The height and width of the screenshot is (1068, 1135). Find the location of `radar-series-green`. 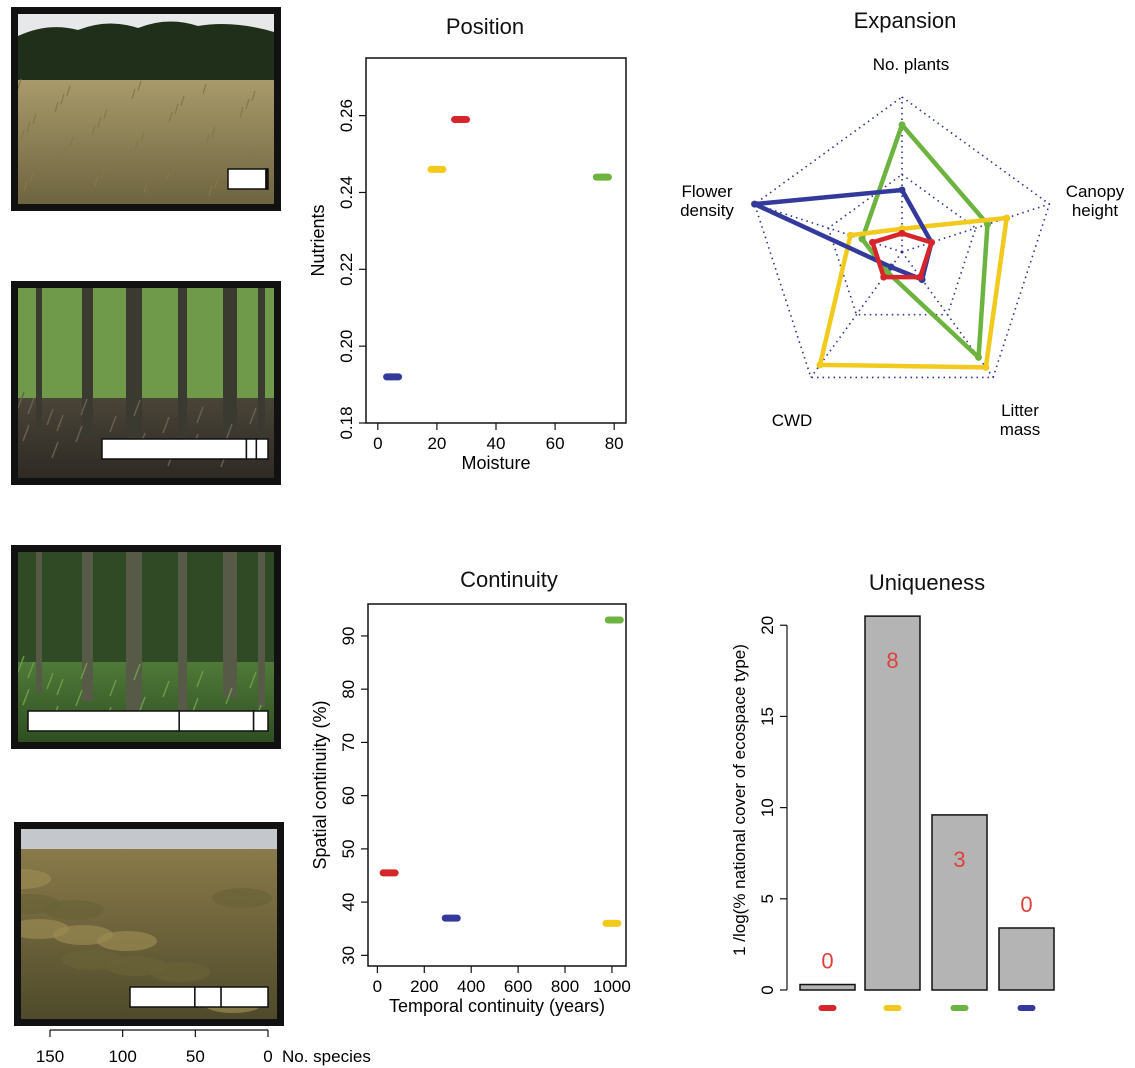

radar-series-green is located at coordinates (924, 241).